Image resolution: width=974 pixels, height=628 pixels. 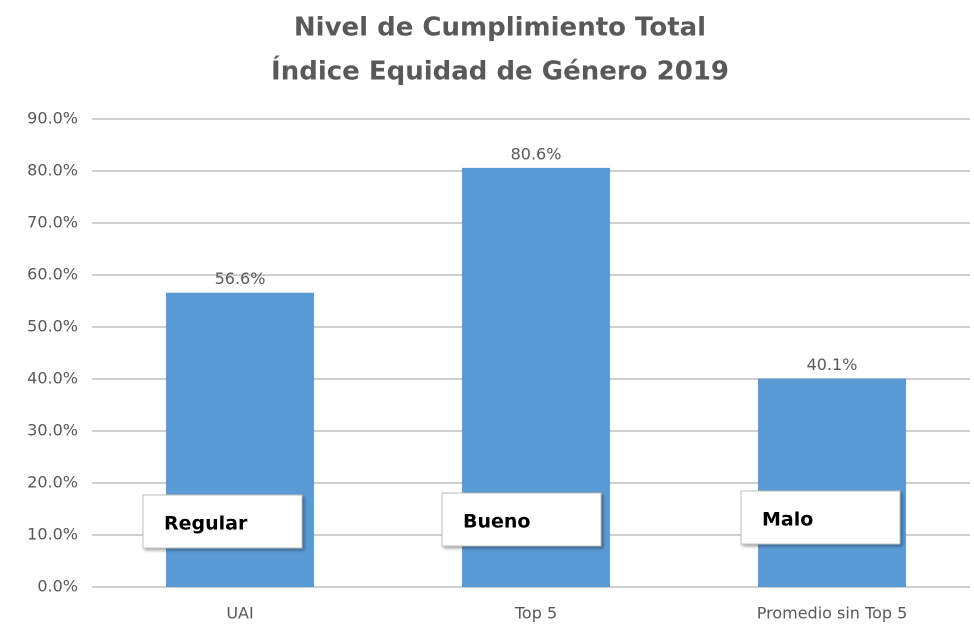 What do you see at coordinates (832, 482) in the screenshot?
I see `bar` at bounding box center [832, 482].